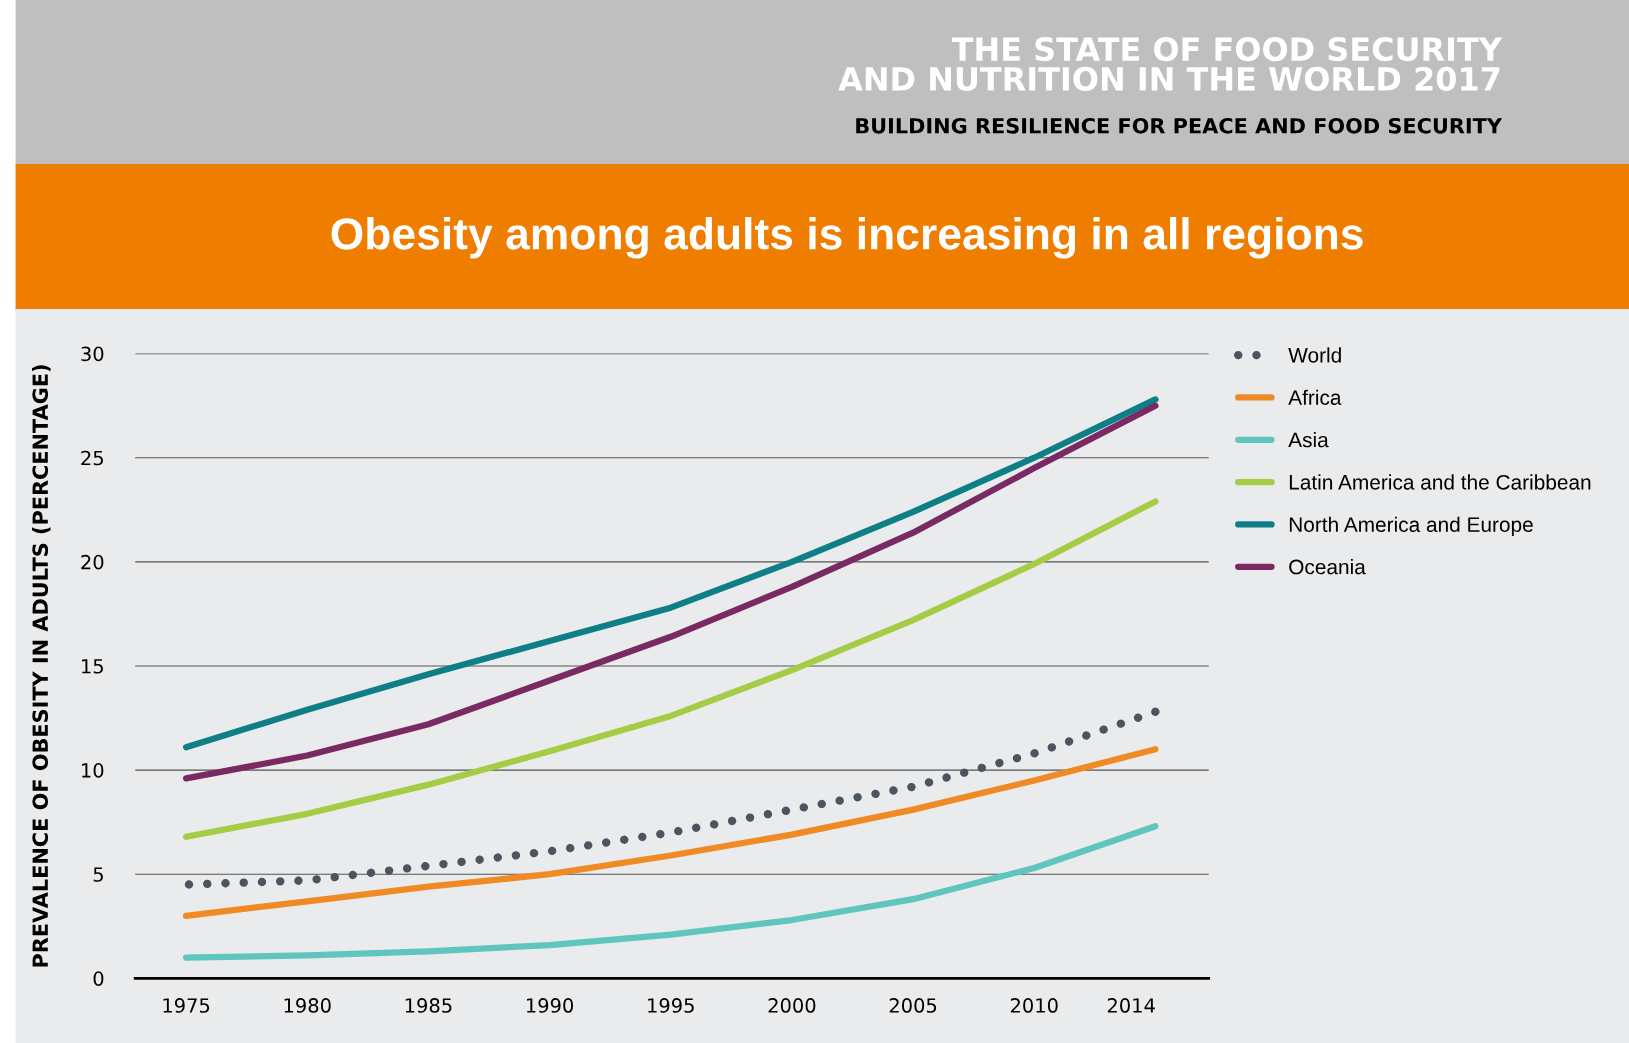  Describe the element at coordinates (1170, 64) in the screenshot. I see `text: THE STATE OF FOOD SECURITY AND NUTRITION IN THE WORLD 2017` at that location.